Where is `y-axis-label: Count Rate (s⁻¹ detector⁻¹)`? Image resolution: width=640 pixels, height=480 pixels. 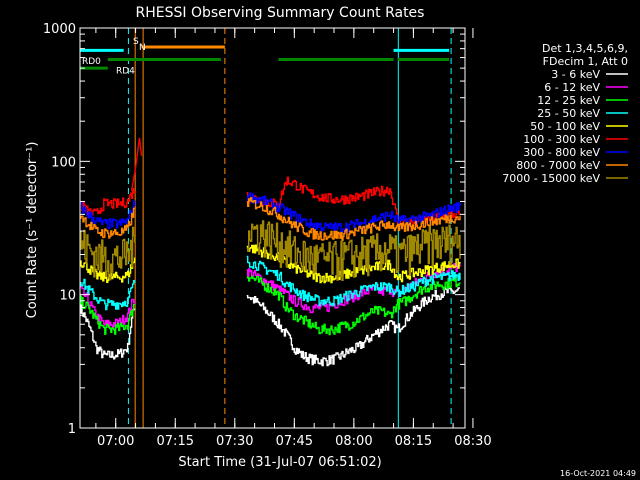
y-axis-label: Count Rate (s⁻¹ detector⁻¹) is located at coordinates (32, 230).